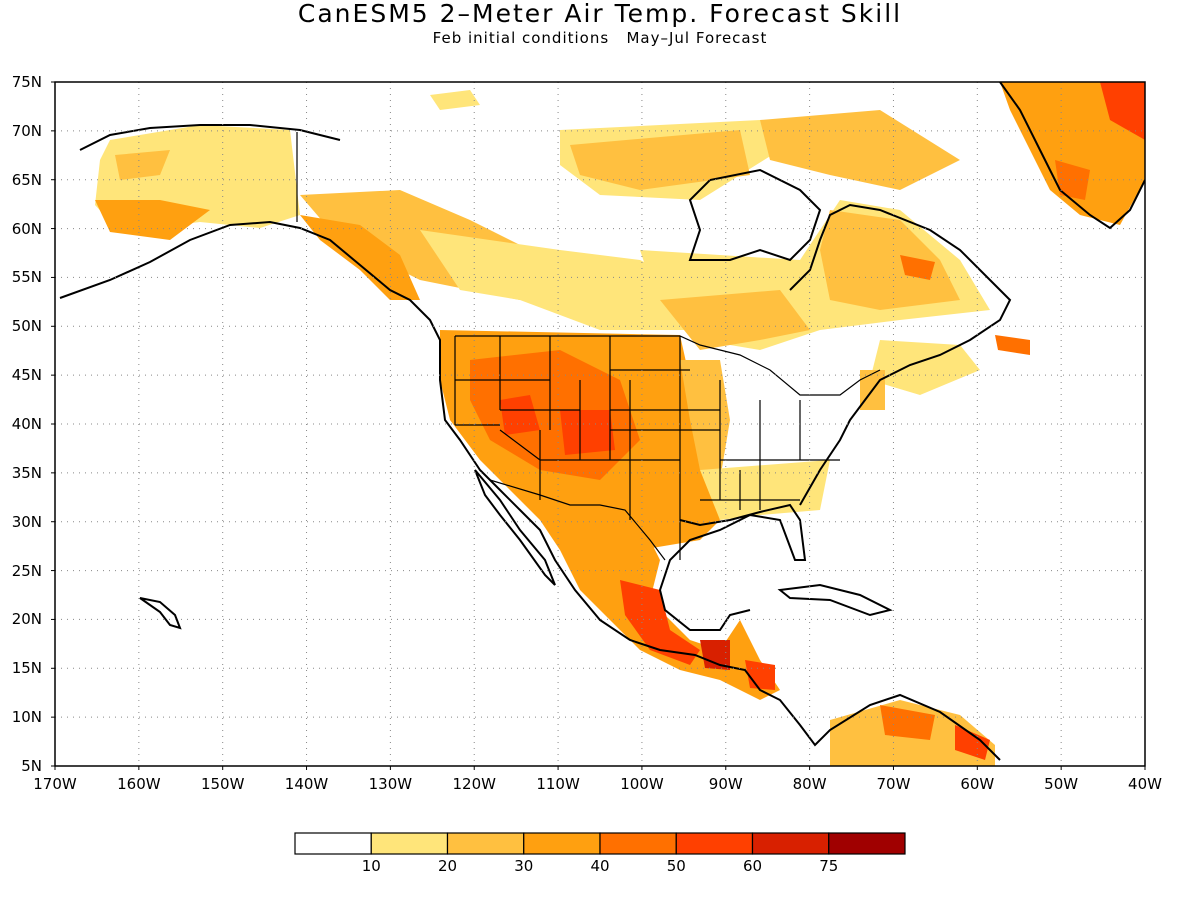 This screenshot has height=900, width=1200. Describe the element at coordinates (26, 277) in the screenshot. I see `lat-label: 55N` at that location.